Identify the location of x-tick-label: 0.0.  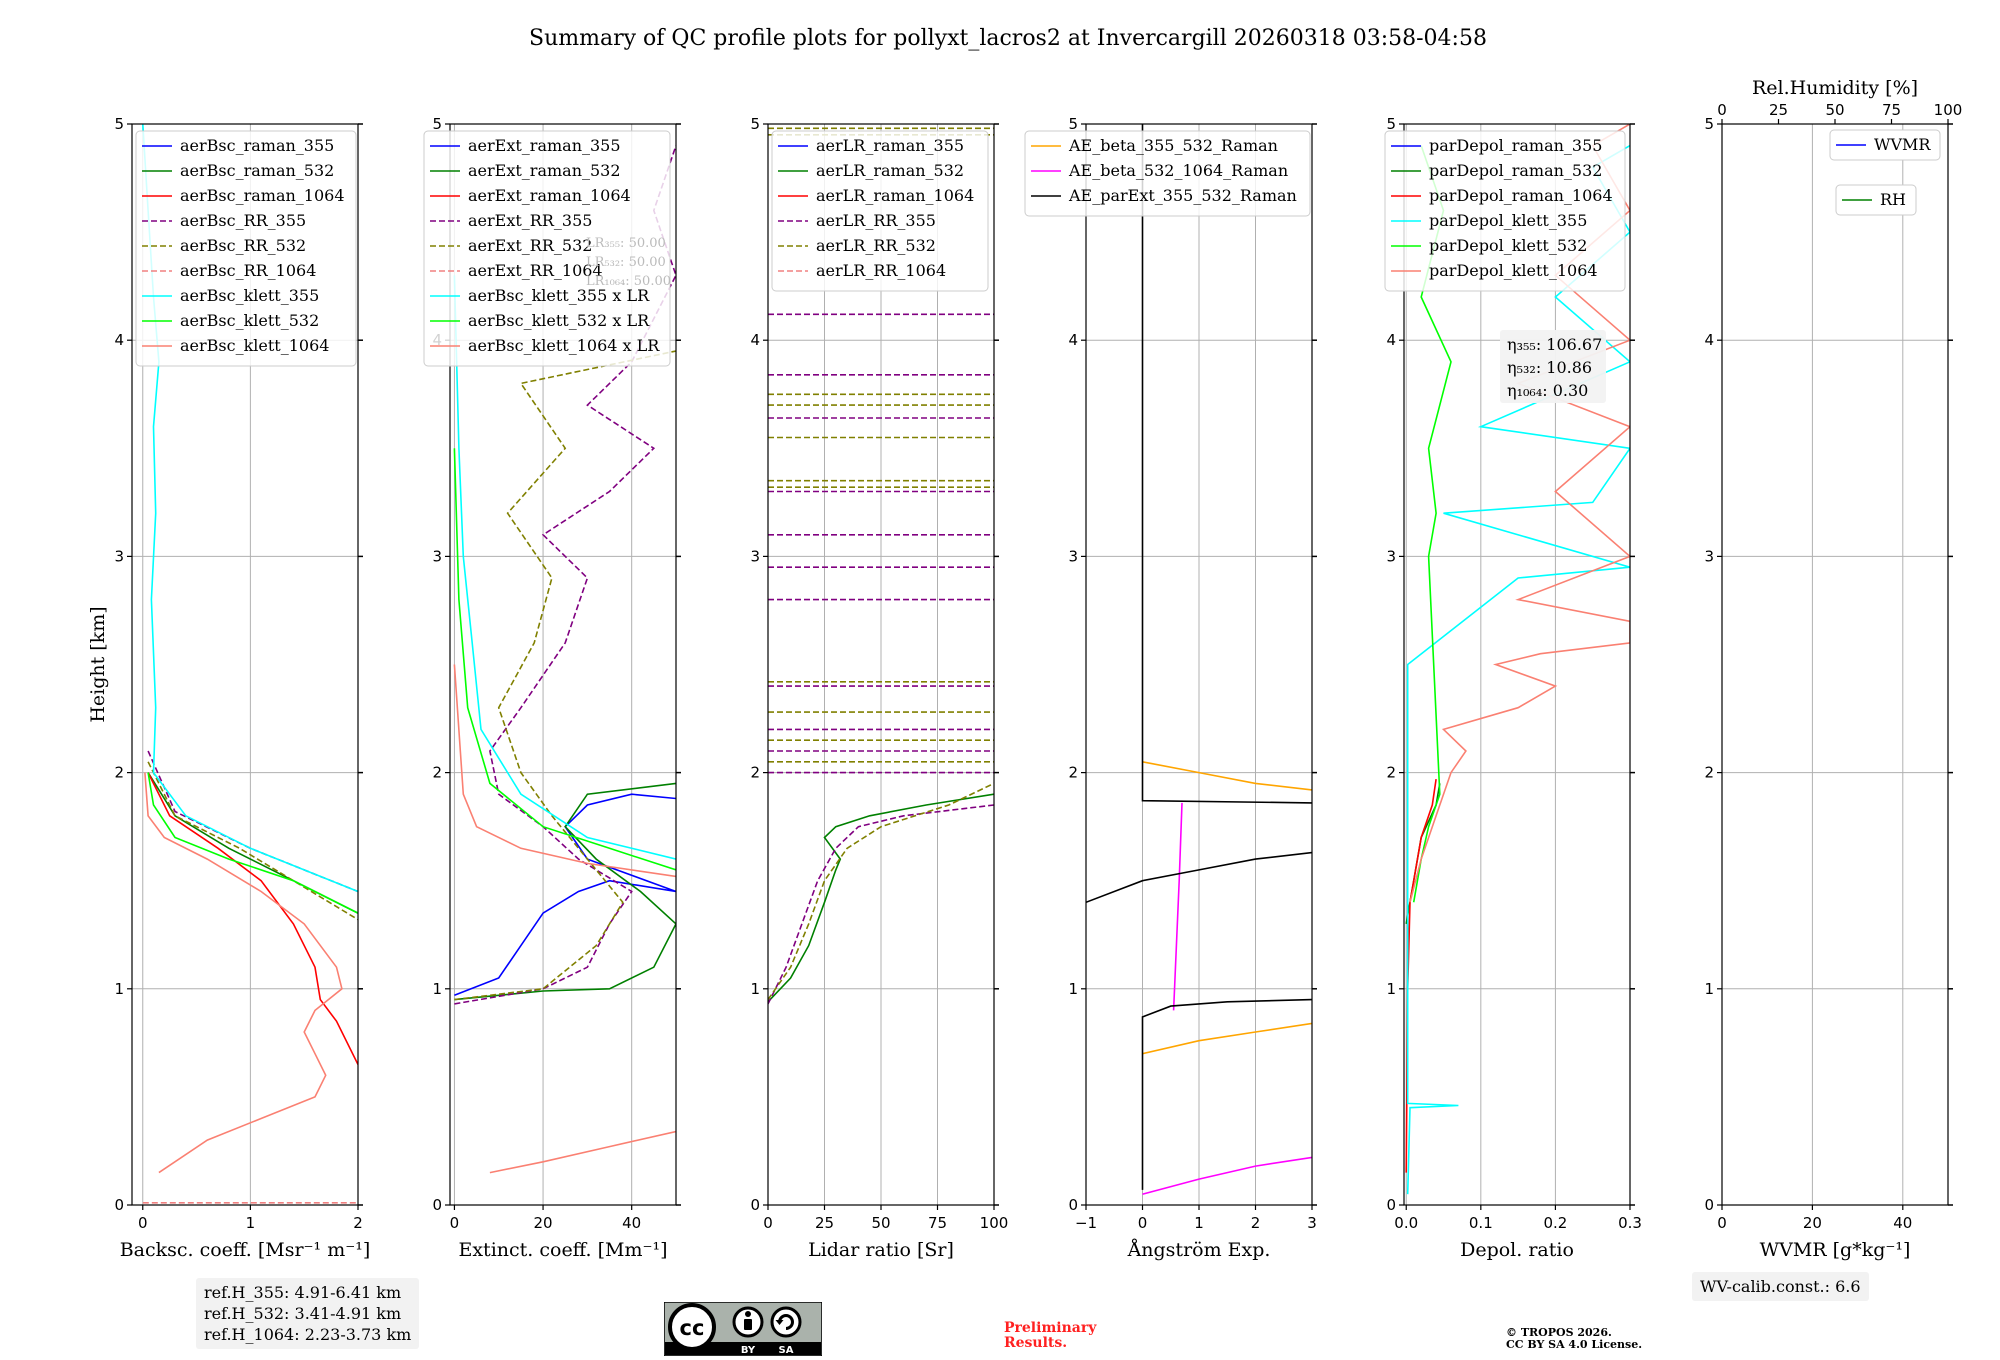
(1406, 1223).